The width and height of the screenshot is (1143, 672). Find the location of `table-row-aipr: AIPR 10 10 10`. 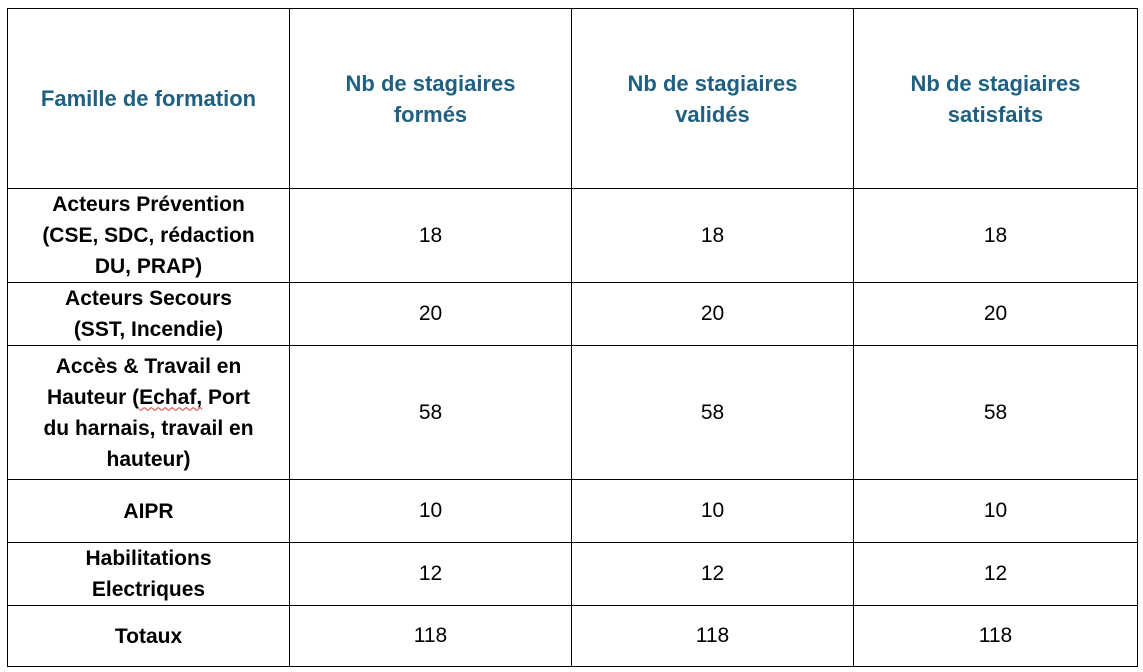

table-row-aipr: AIPR 10 10 10 is located at coordinates (572, 511).